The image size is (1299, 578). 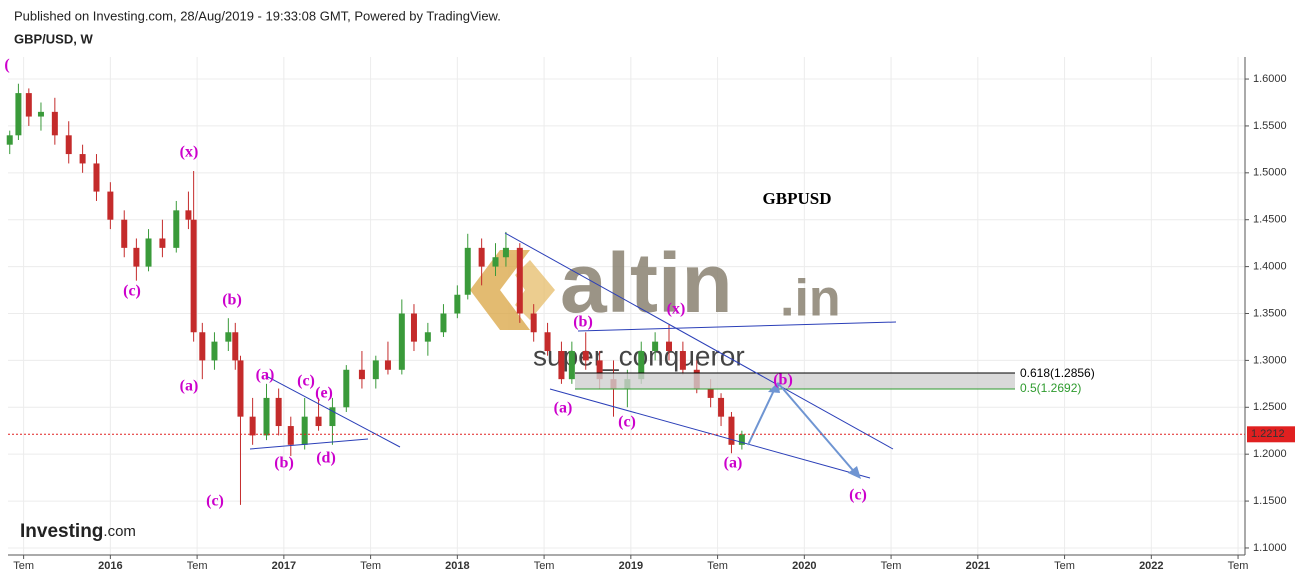 I want to click on y-tick-label: 1.4000, so click(x=1270, y=267).